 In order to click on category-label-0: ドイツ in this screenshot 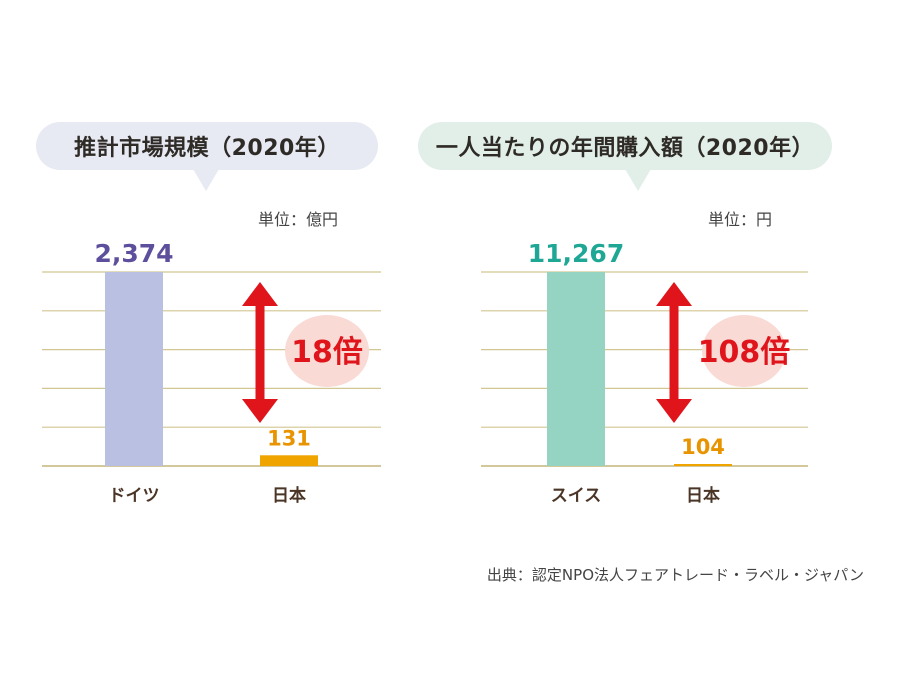, I will do `click(134, 496)`.